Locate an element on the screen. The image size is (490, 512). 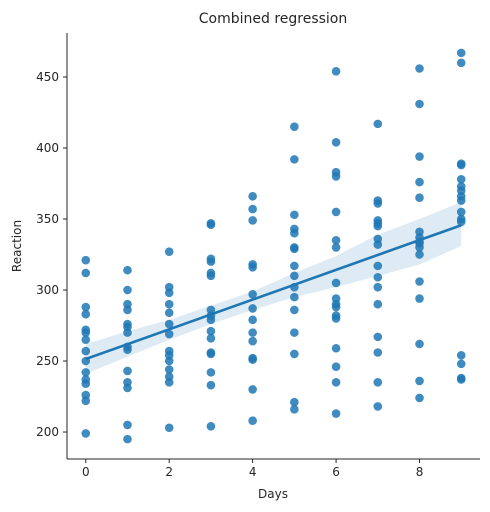
y-axis-label: Reaction is located at coordinates (17, 246).